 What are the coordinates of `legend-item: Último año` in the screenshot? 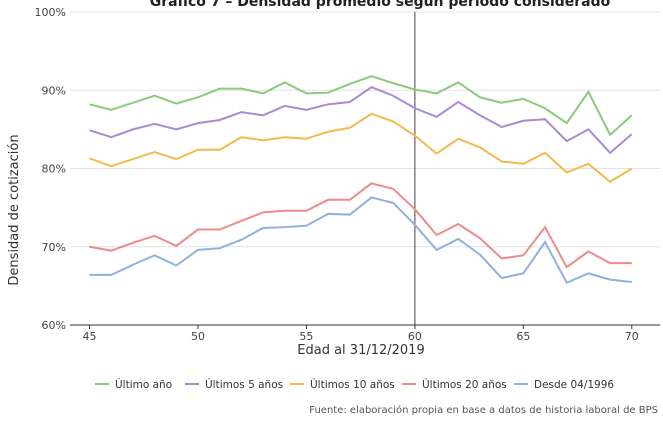 It's located at (133, 384).